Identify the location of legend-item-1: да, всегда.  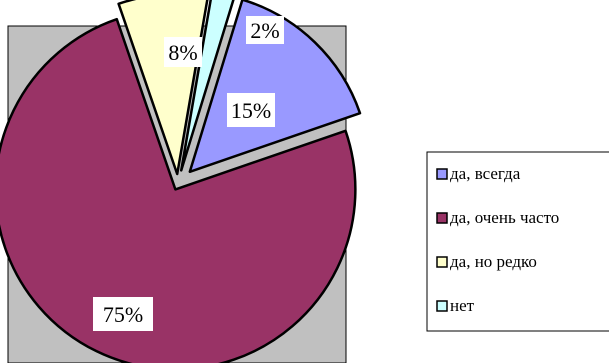
(478, 173).